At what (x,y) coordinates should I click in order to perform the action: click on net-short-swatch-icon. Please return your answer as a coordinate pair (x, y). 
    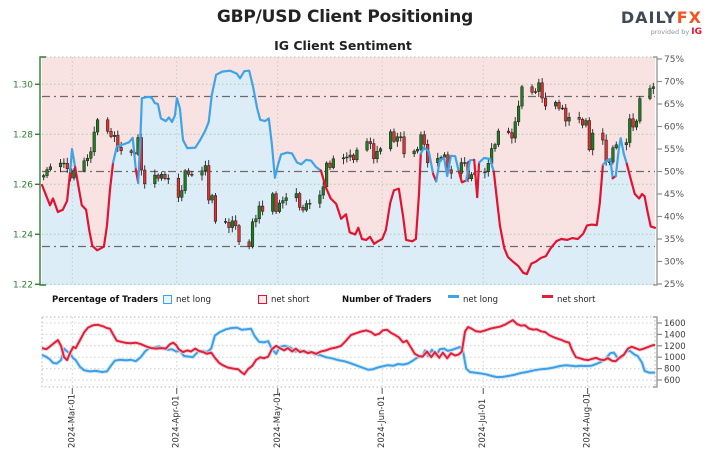
    Looking at the image, I should click on (262, 299).